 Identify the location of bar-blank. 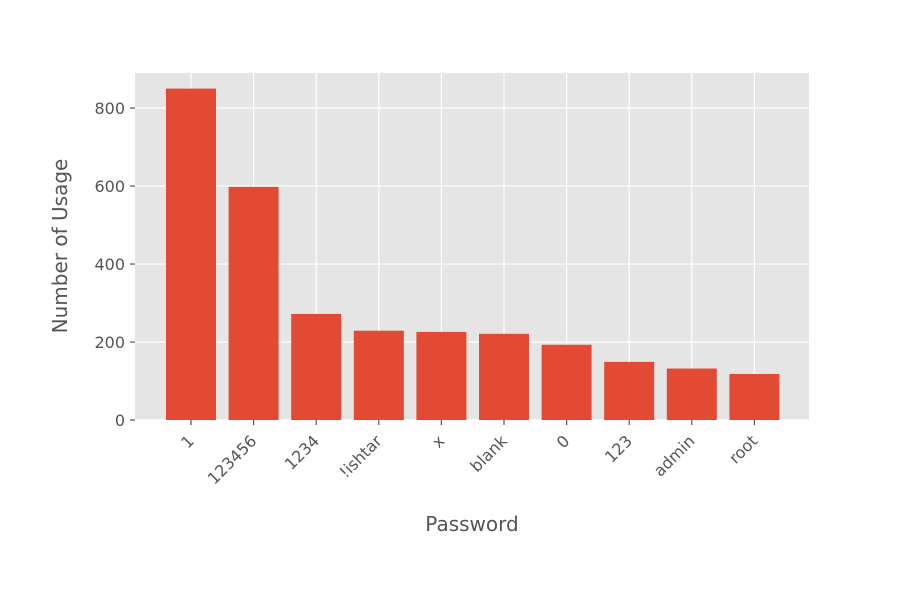
(504, 376).